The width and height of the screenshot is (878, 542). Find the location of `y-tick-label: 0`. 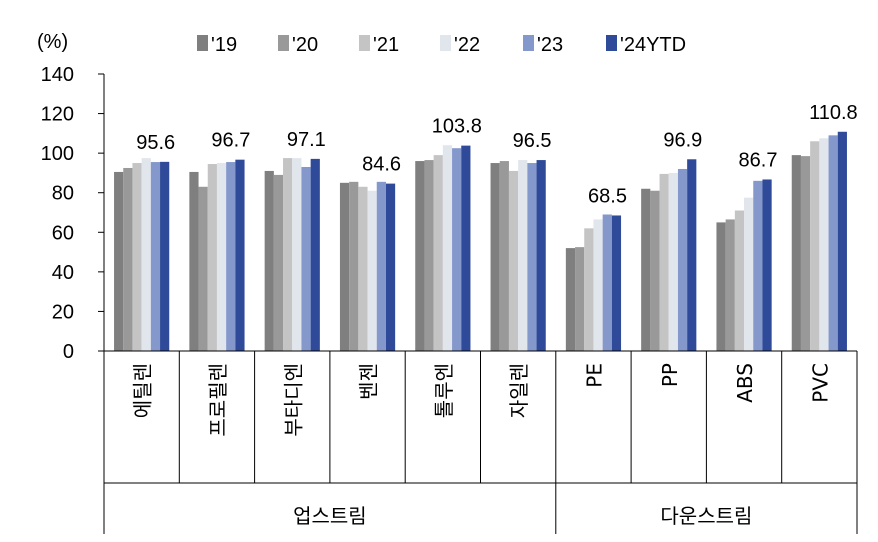

y-tick-label: 0 is located at coordinates (68, 352).